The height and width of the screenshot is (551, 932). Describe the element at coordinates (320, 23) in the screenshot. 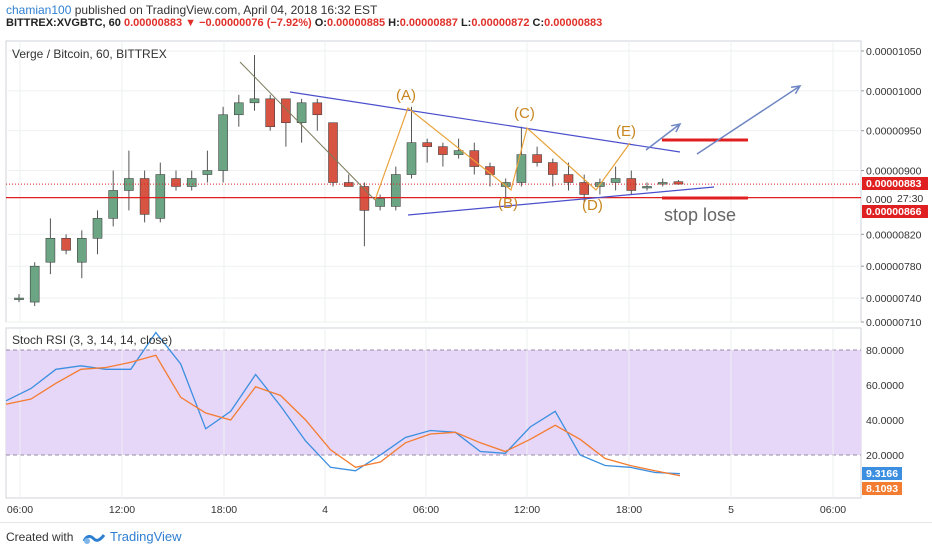

I see `open-label: O:` at that location.